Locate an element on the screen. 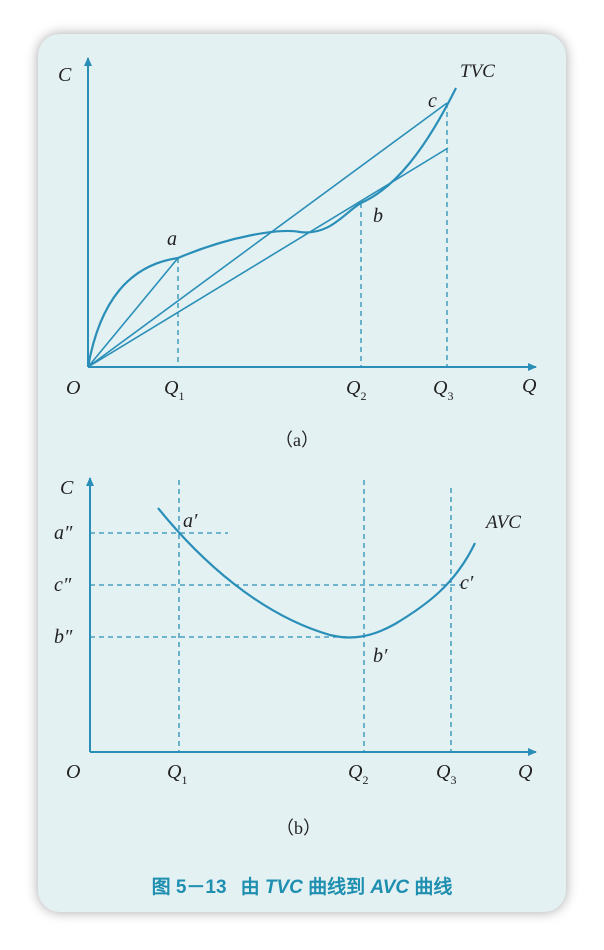 This screenshot has width=604, height=950. level-c-label: c″ is located at coordinates (63, 585).